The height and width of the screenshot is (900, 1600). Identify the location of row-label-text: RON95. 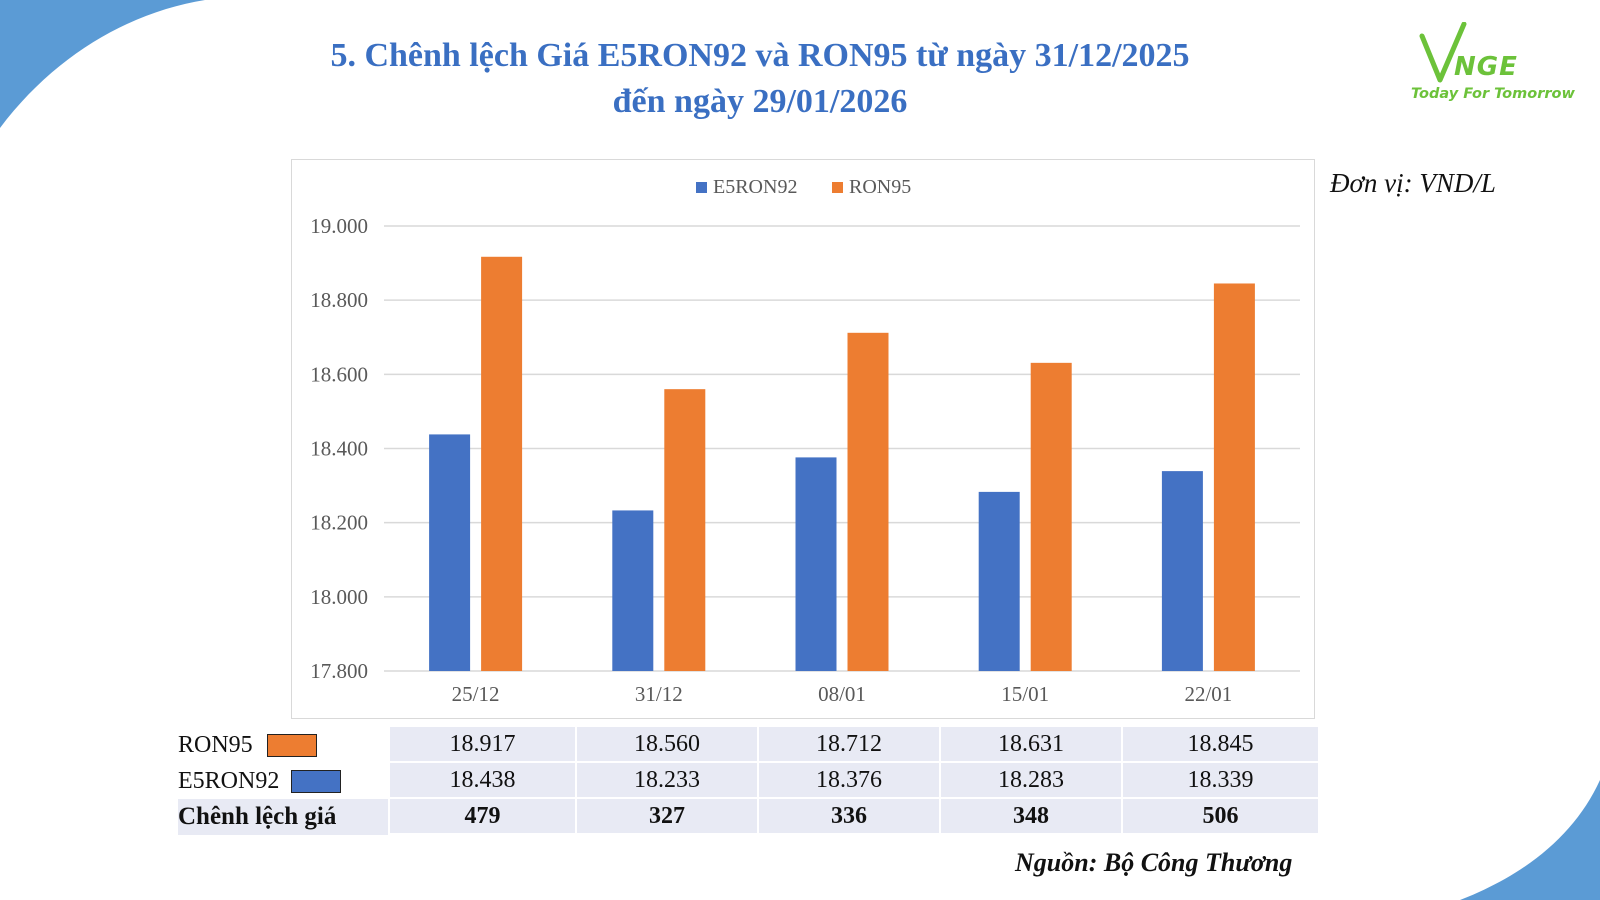
(215, 744).